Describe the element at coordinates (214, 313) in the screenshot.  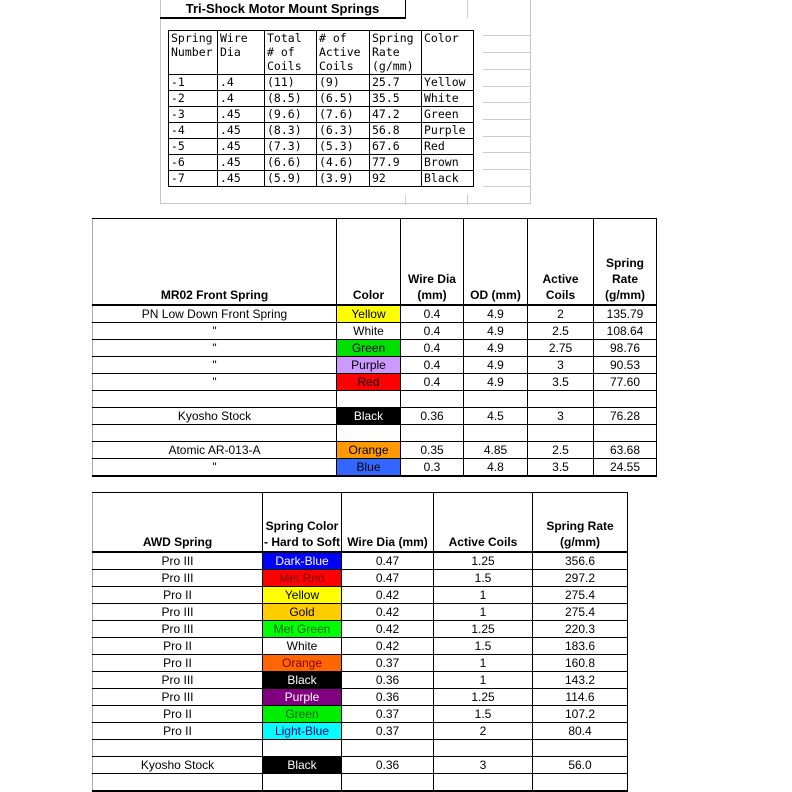
I see `table-cell: PN Low Down Front Spring` at that location.